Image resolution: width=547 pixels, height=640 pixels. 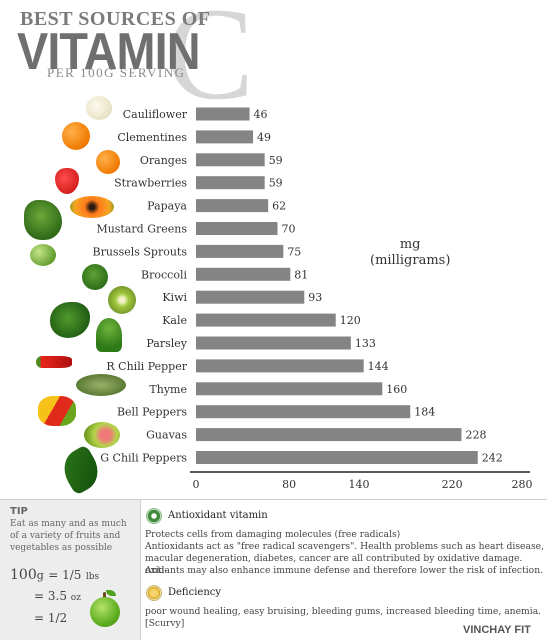 I want to click on x-tick-label: 220, so click(x=452, y=484).